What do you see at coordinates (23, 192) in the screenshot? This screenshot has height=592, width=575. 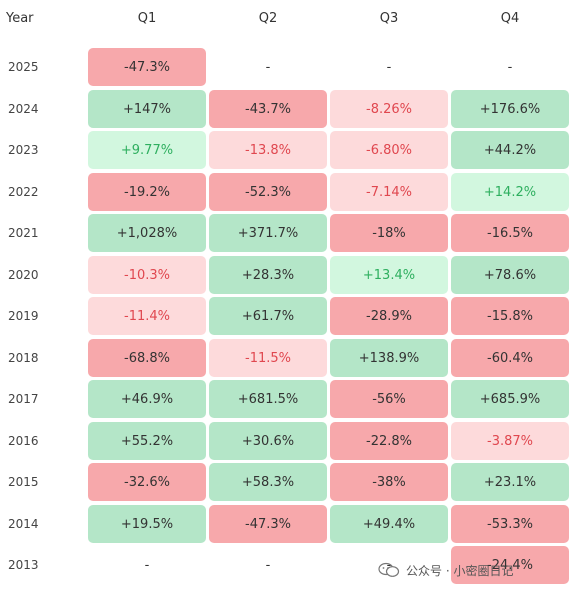 I see `year-label: 2022` at bounding box center [23, 192].